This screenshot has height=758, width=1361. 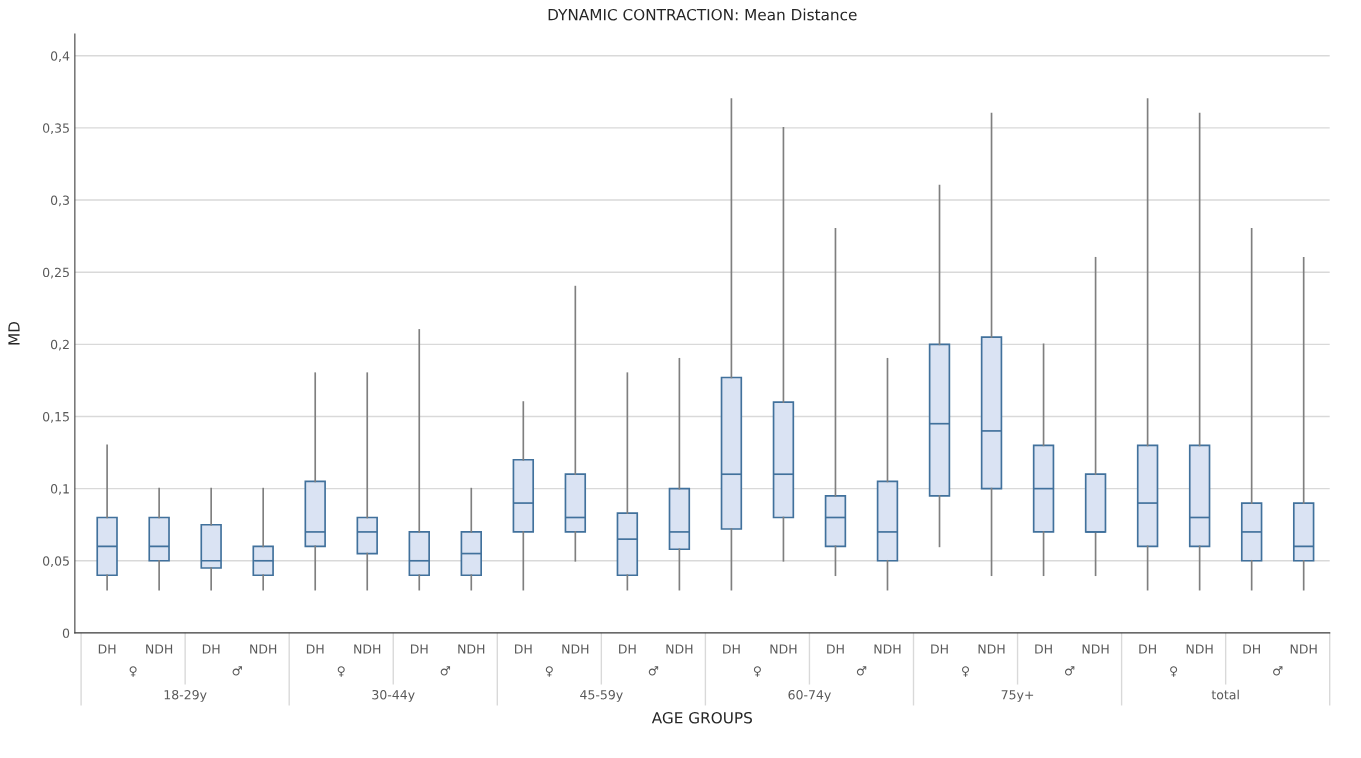 What do you see at coordinates (809, 695) in the screenshot?
I see `text: 60-74y` at bounding box center [809, 695].